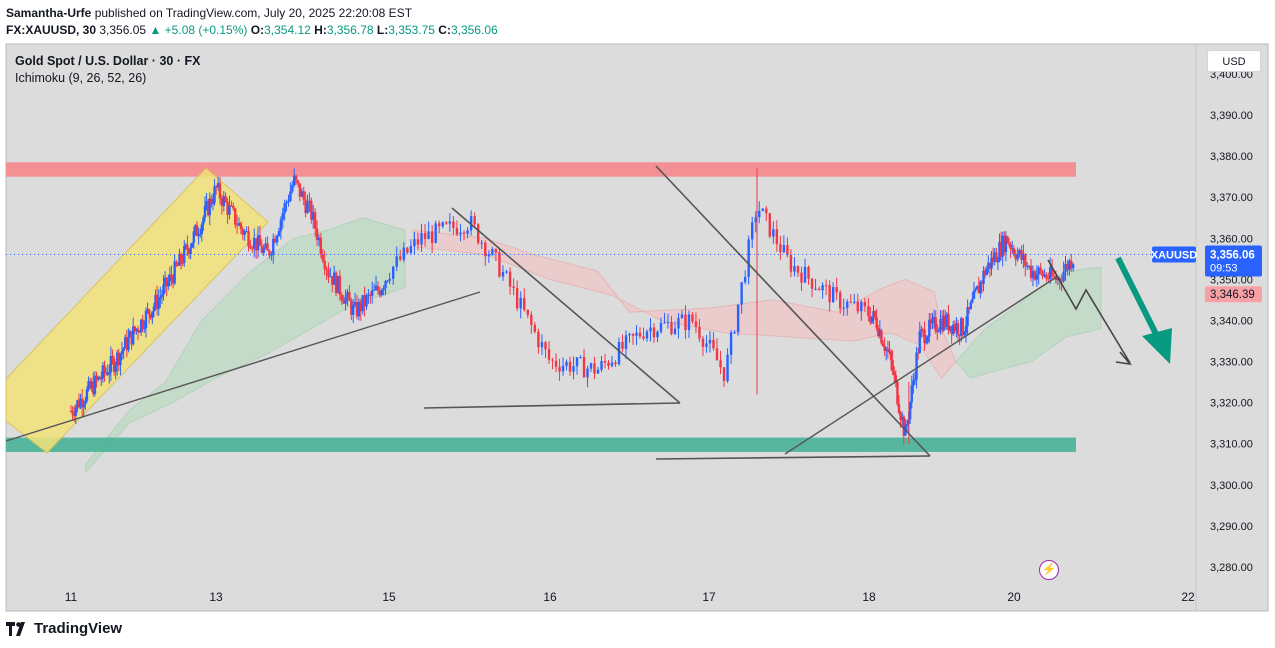  Describe the element at coordinates (350, 30) in the screenshot. I see `high-value: 3,356.78` at that location.